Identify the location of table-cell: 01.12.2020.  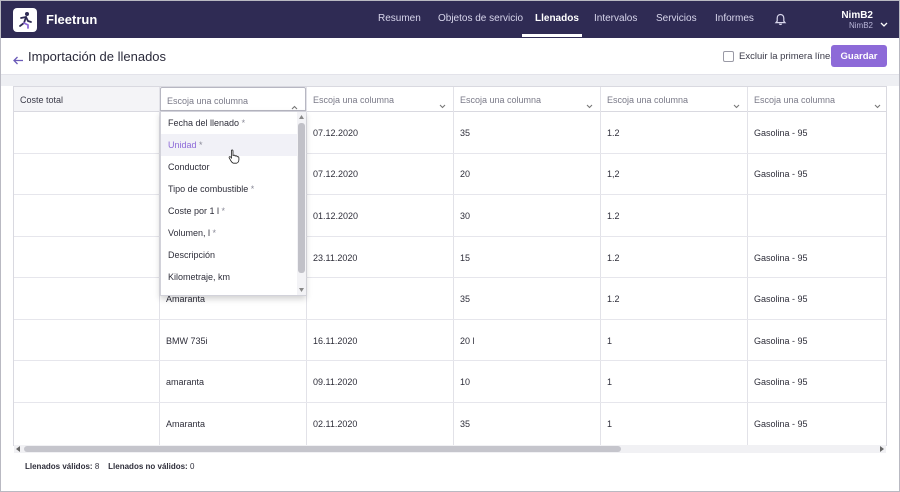
(336, 216).